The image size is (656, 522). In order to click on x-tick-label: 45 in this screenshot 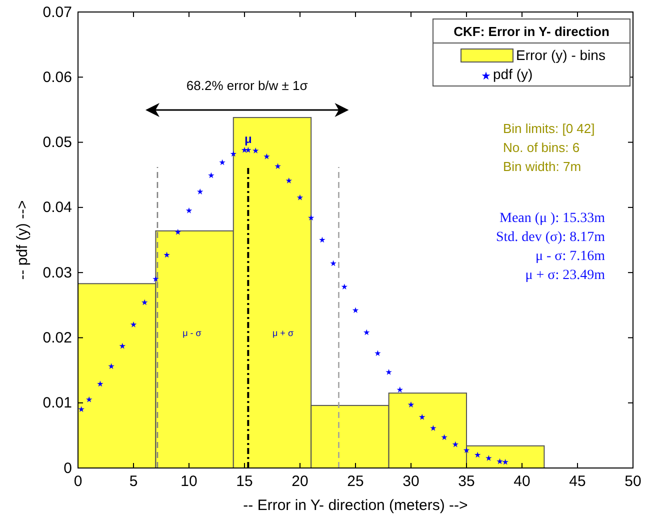, I will do `click(577, 481)`.